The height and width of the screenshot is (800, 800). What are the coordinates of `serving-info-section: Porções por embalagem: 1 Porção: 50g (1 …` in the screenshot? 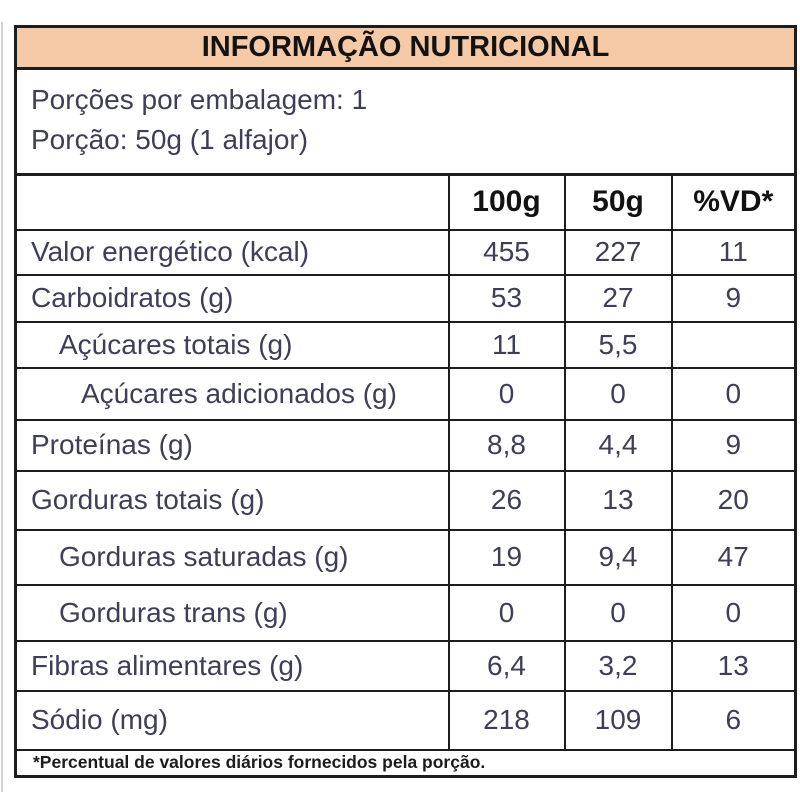 It's located at (405, 121).